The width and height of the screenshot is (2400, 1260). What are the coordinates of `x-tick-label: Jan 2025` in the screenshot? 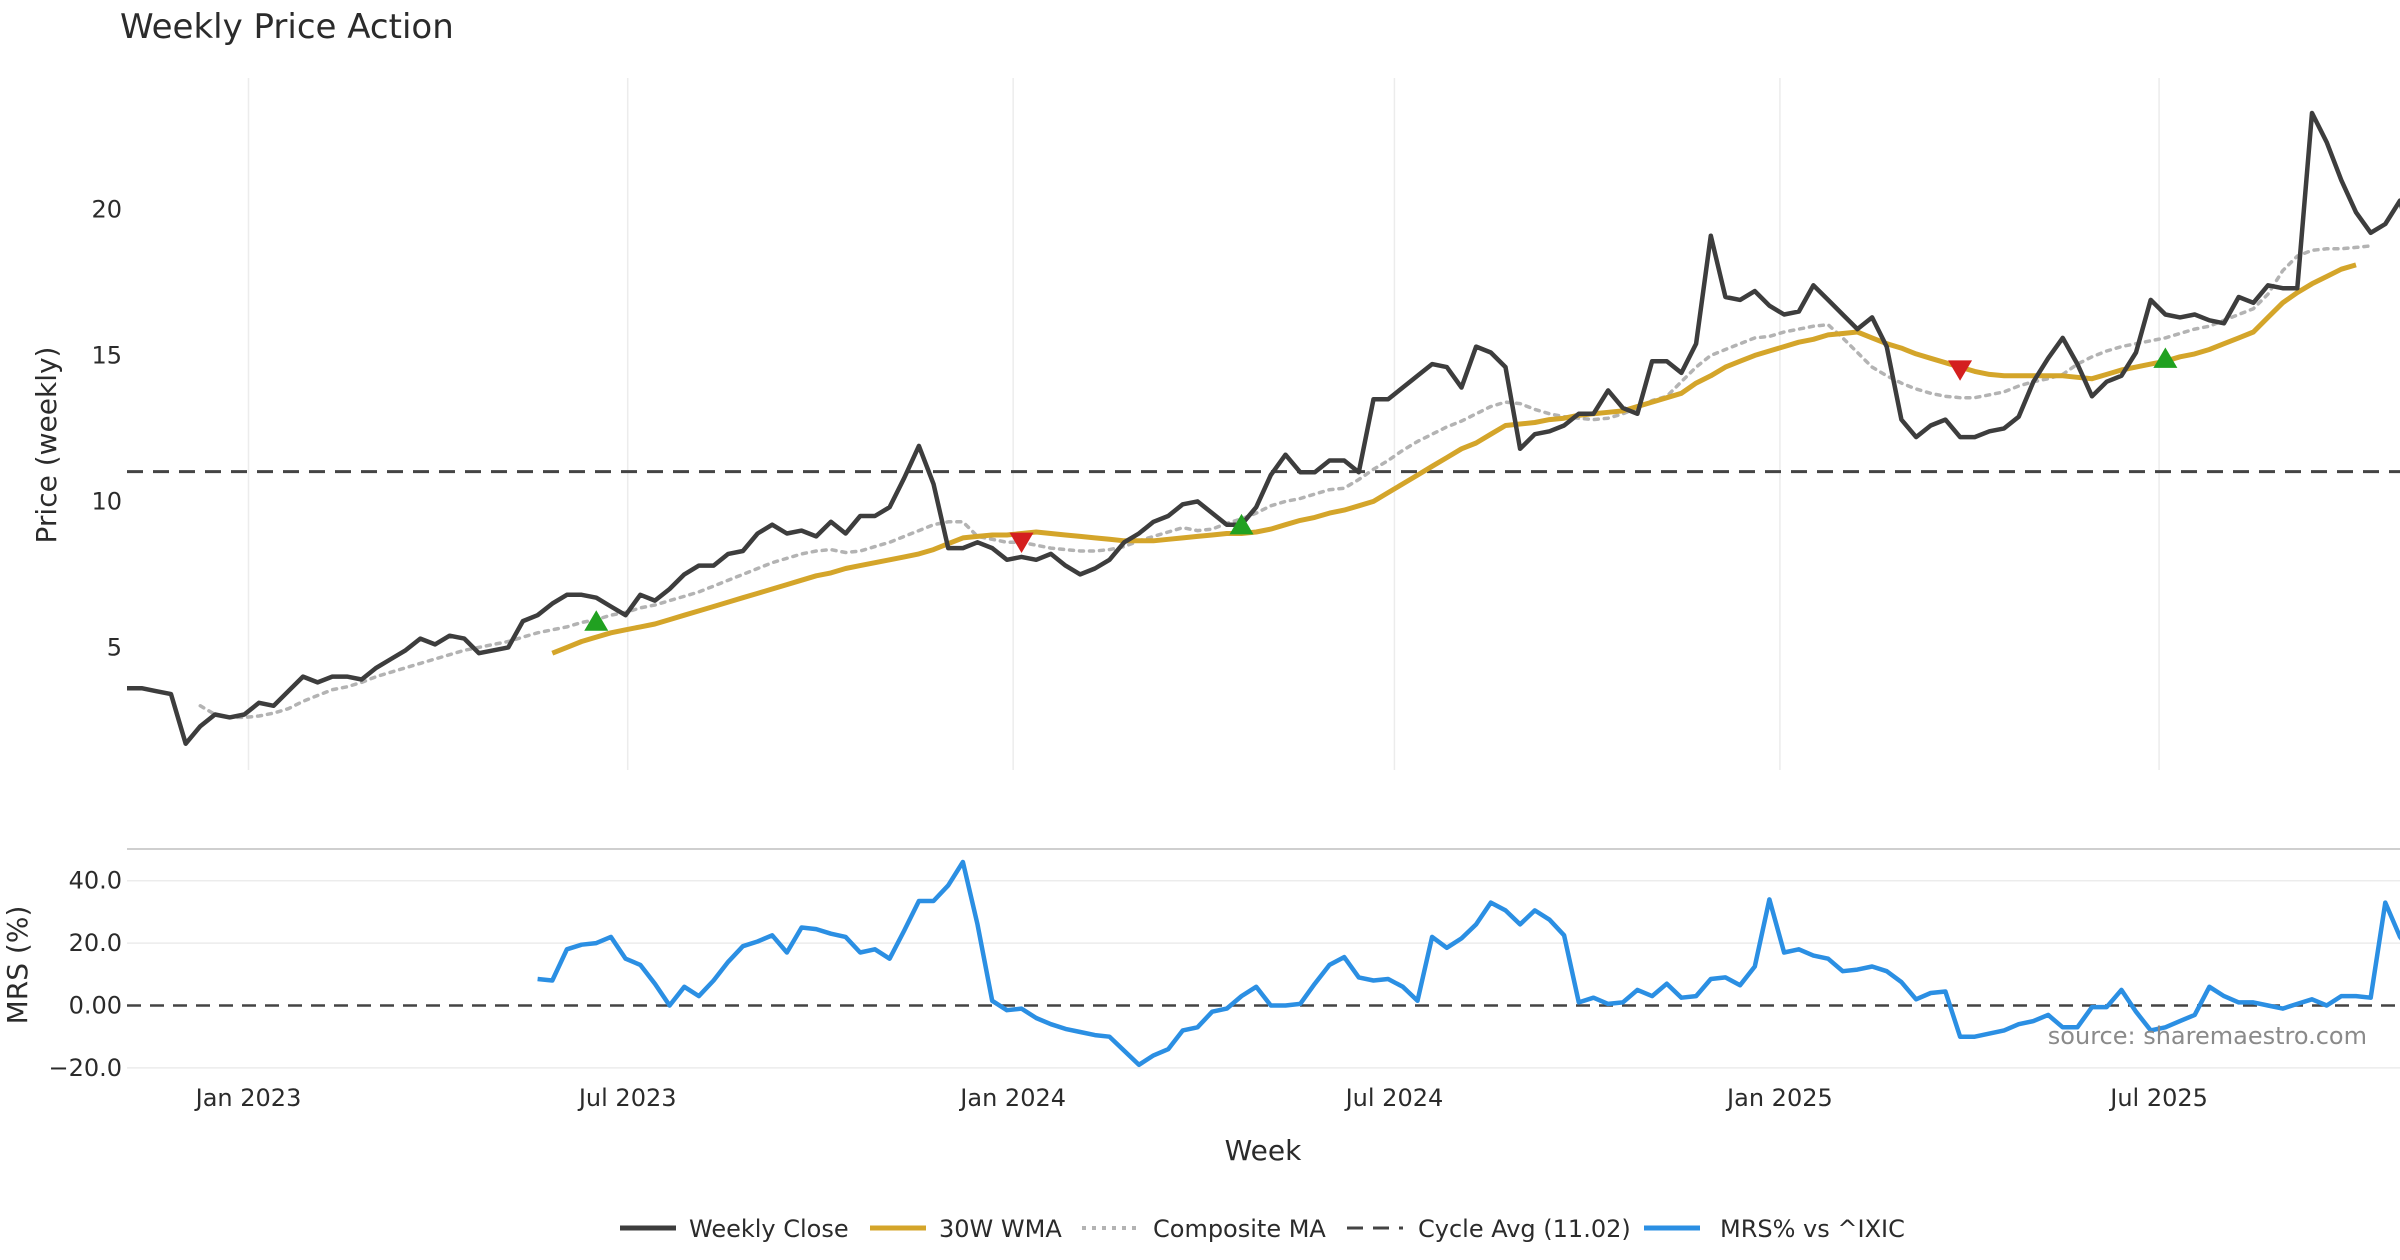 It's located at (1779, 1098).